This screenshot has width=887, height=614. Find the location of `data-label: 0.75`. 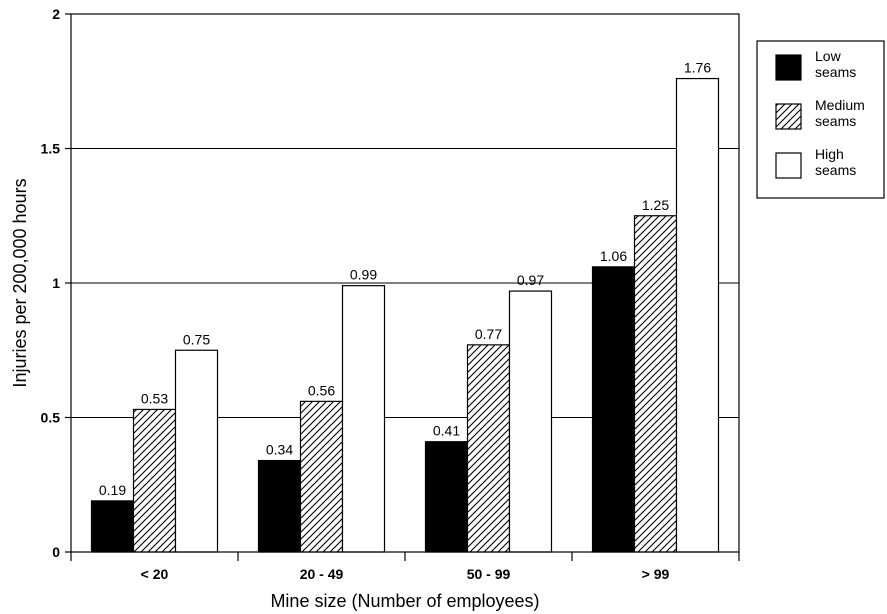

data-label: 0.75 is located at coordinates (196, 339).